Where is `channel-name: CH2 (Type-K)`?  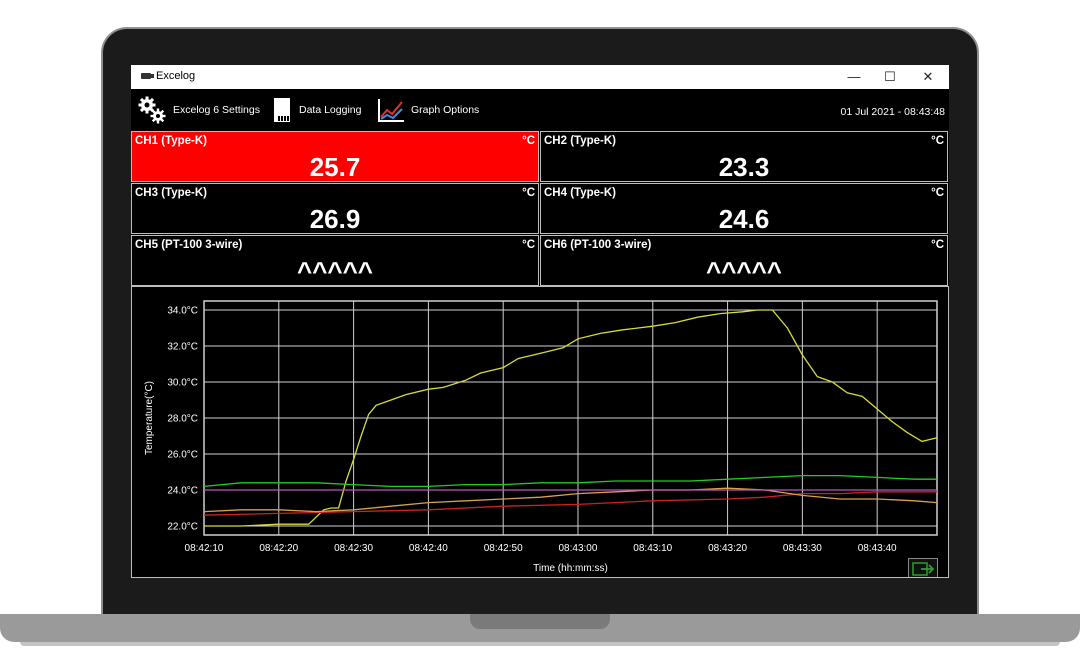
channel-name: CH2 (Type-K) is located at coordinates (580, 141).